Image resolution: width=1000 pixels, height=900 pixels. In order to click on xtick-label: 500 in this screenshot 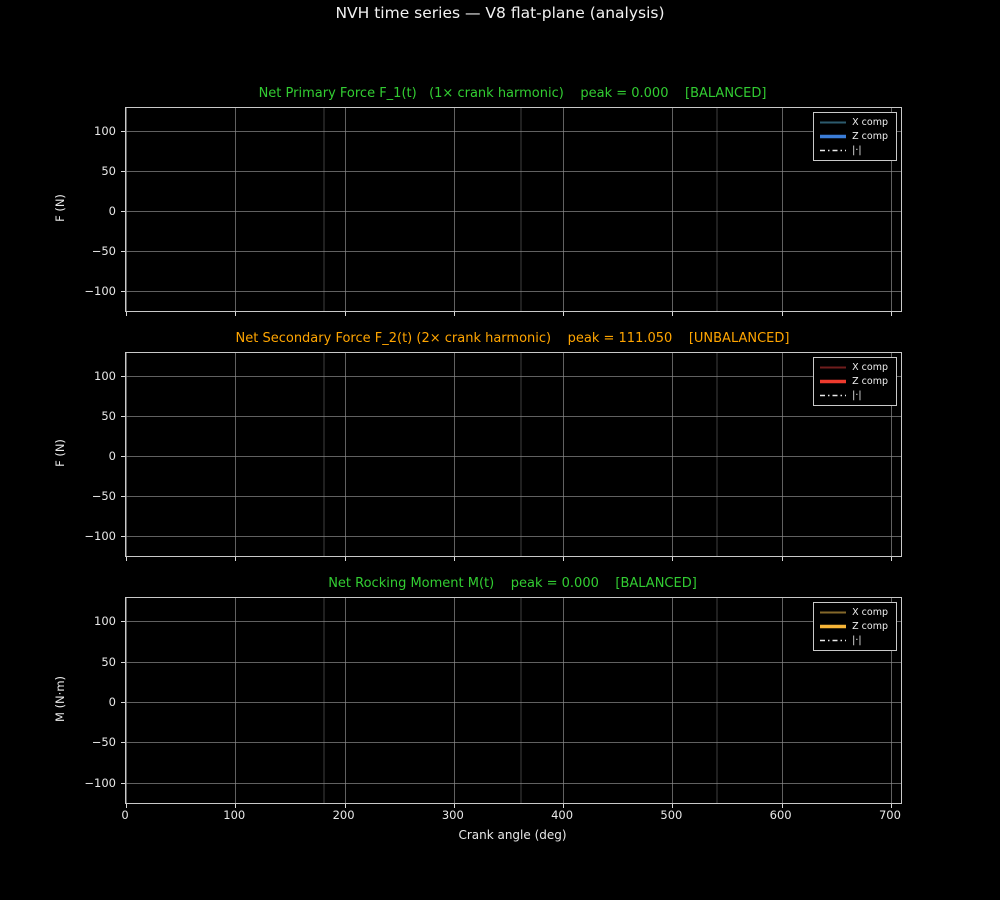, I will do `click(671, 815)`.